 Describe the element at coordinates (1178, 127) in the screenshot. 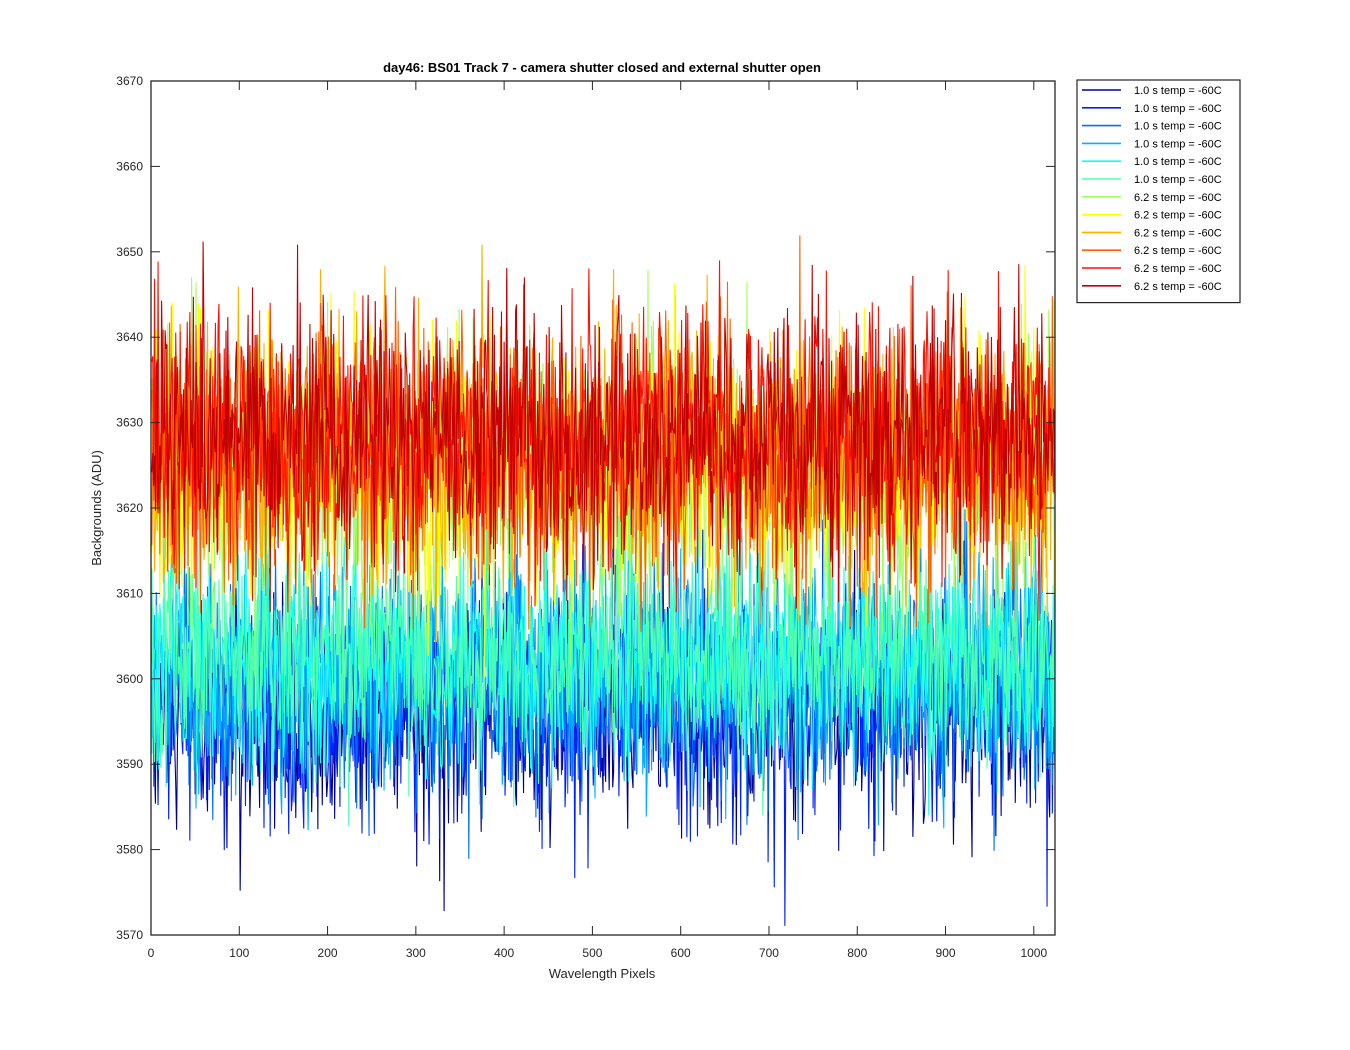

I see `legend-entry-3: 1.0 s temp = -60C` at that location.